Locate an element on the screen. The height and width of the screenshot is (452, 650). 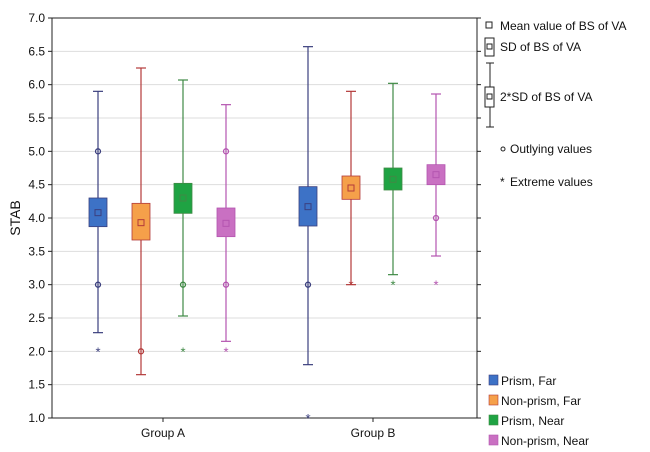
outlier-key-icon is located at coordinates (503, 149).